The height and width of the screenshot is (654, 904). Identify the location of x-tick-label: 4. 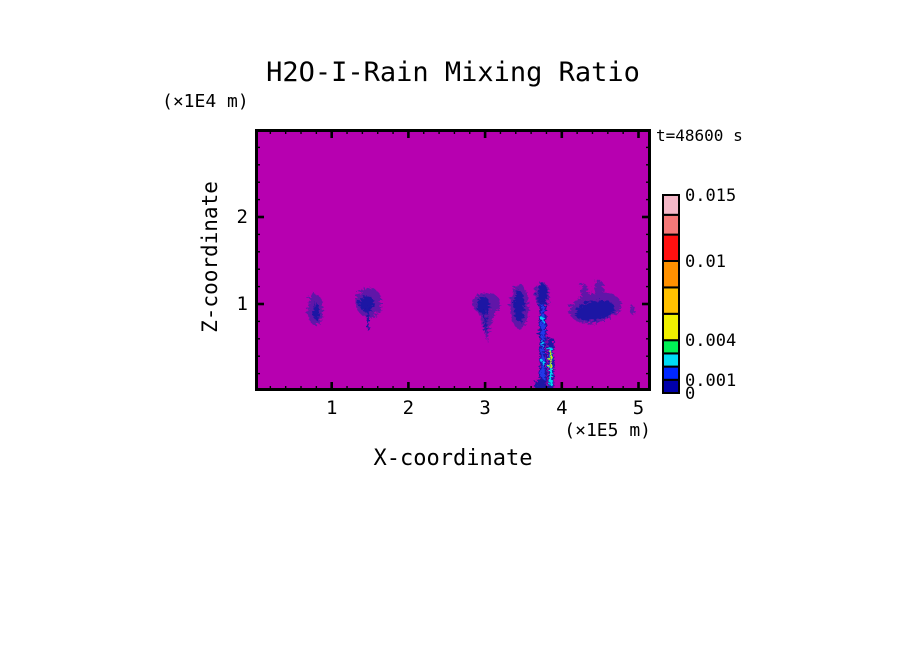
(562, 408).